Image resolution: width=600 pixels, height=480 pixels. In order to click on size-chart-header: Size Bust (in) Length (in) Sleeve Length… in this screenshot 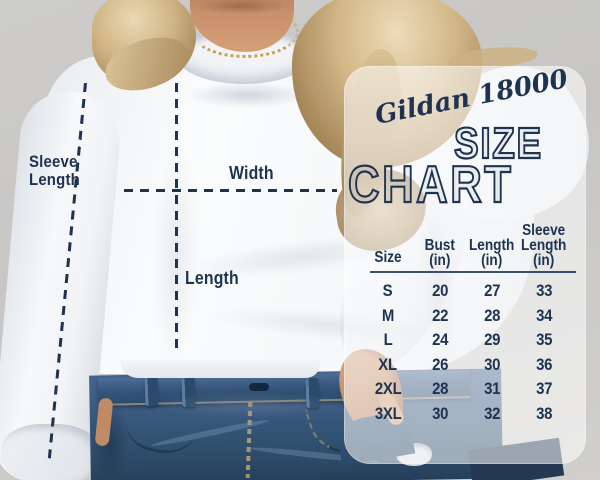, I will do `click(468, 239)`.